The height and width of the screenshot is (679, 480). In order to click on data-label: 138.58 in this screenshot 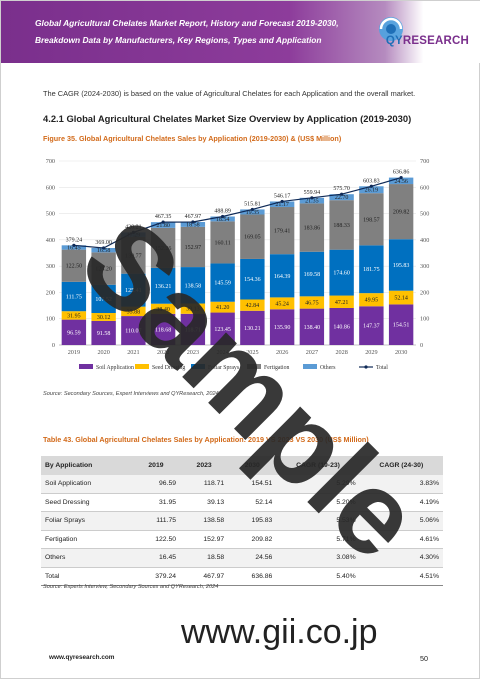, I will do `click(193, 286)`.